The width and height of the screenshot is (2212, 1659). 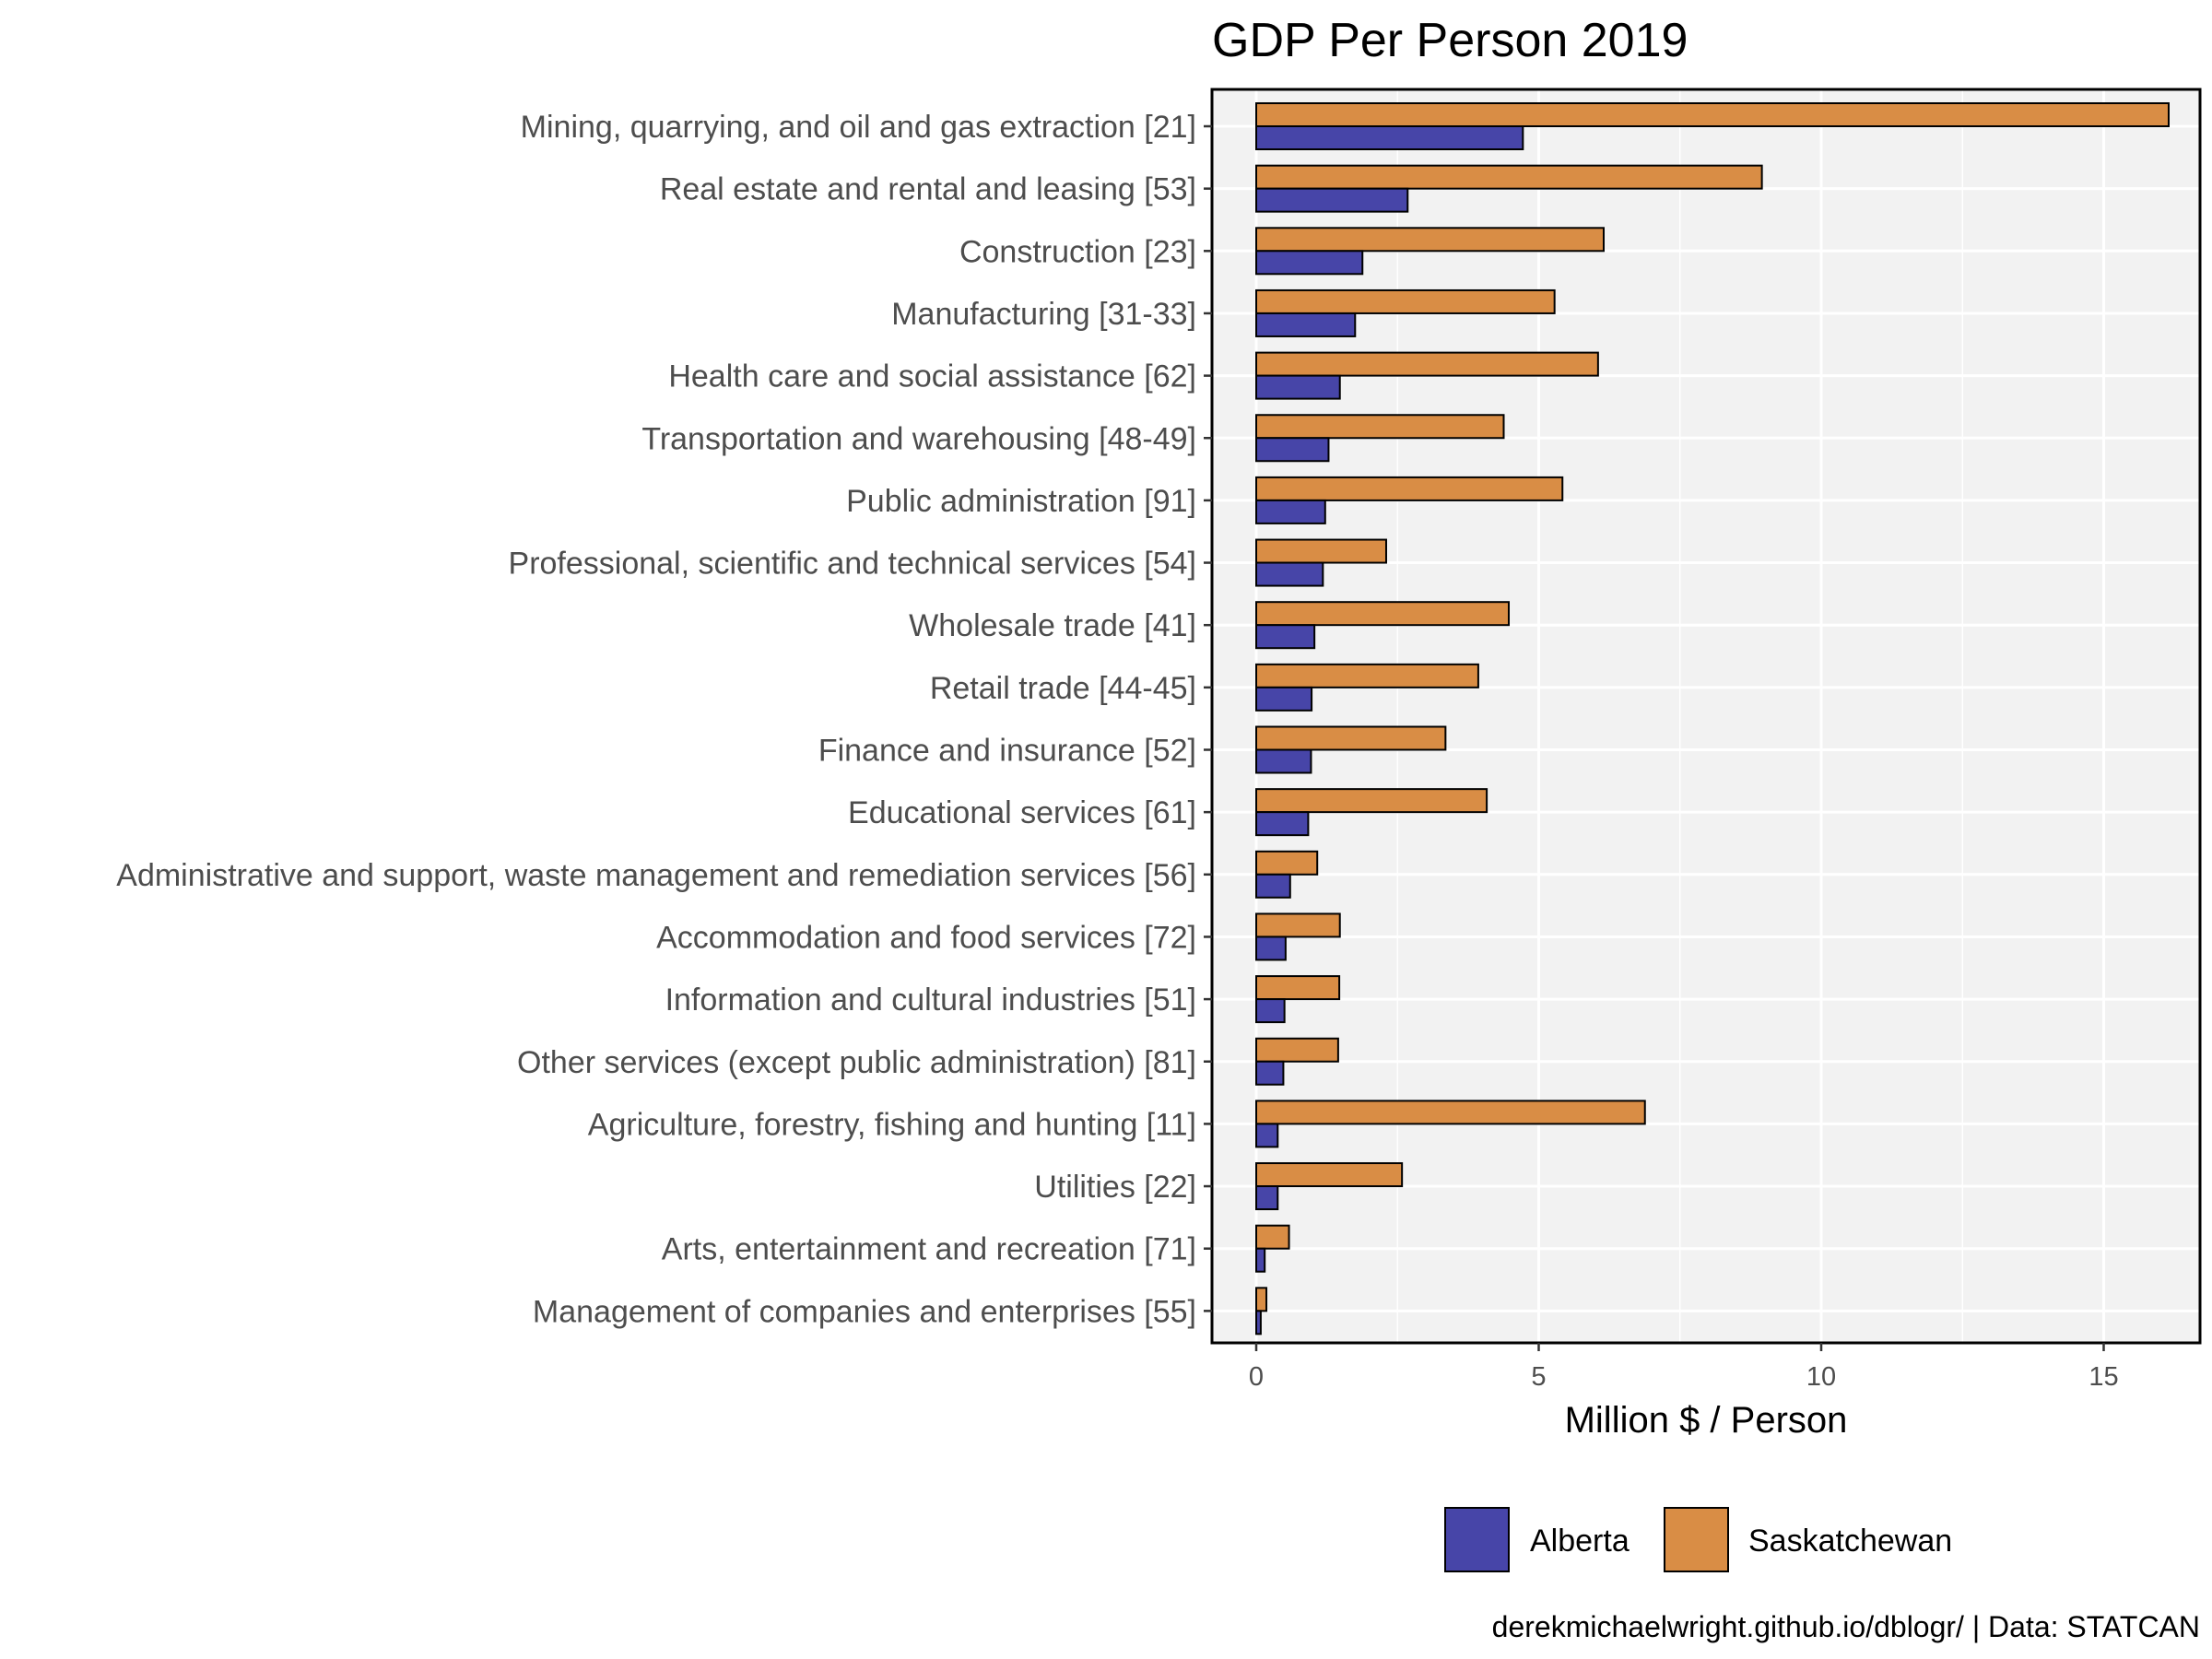 What do you see at coordinates (1706, 1420) in the screenshot?
I see `x-axis-title: Million $ / Person` at bounding box center [1706, 1420].